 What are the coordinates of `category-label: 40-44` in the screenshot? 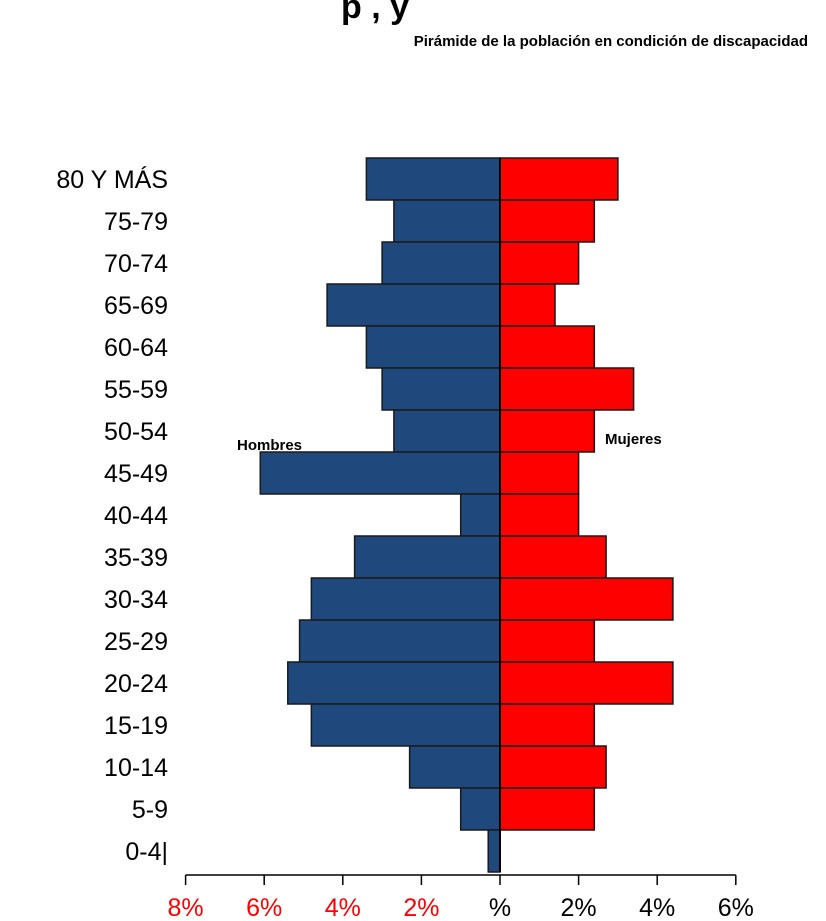 It's located at (136, 516).